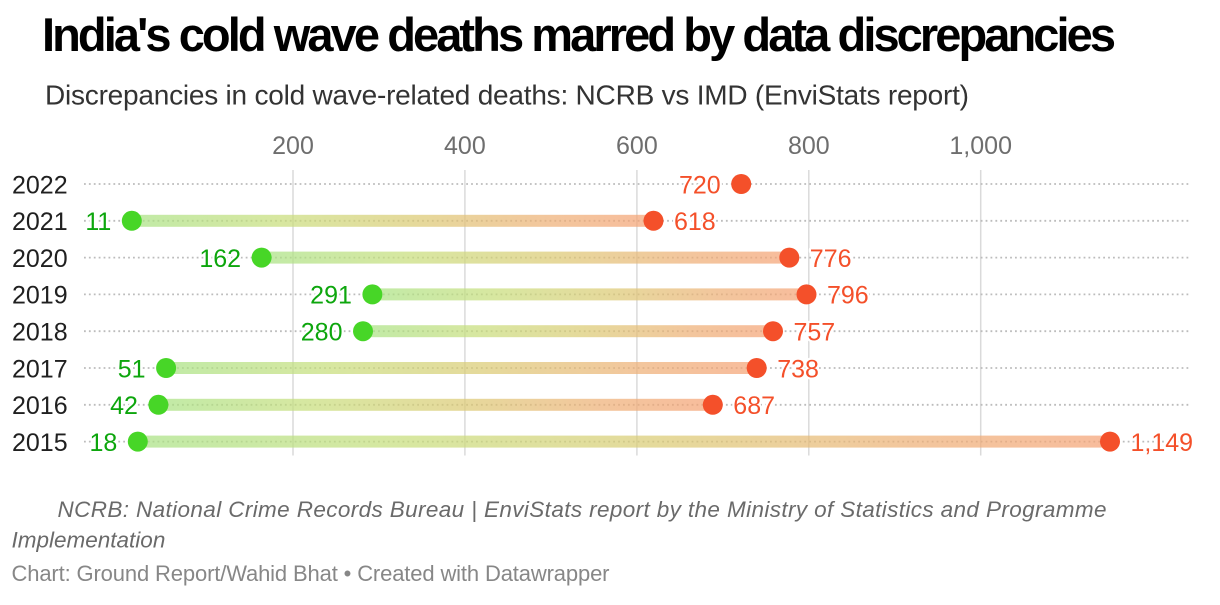 This screenshot has height=605, width=1220. I want to click on svg-text: 42, so click(124, 406).